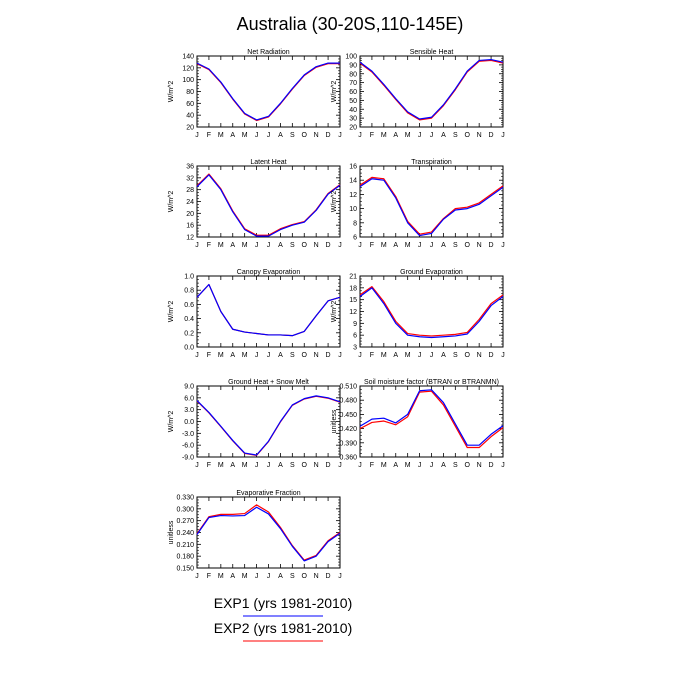  I want to click on y-tick-label: 6, so click(355, 238).